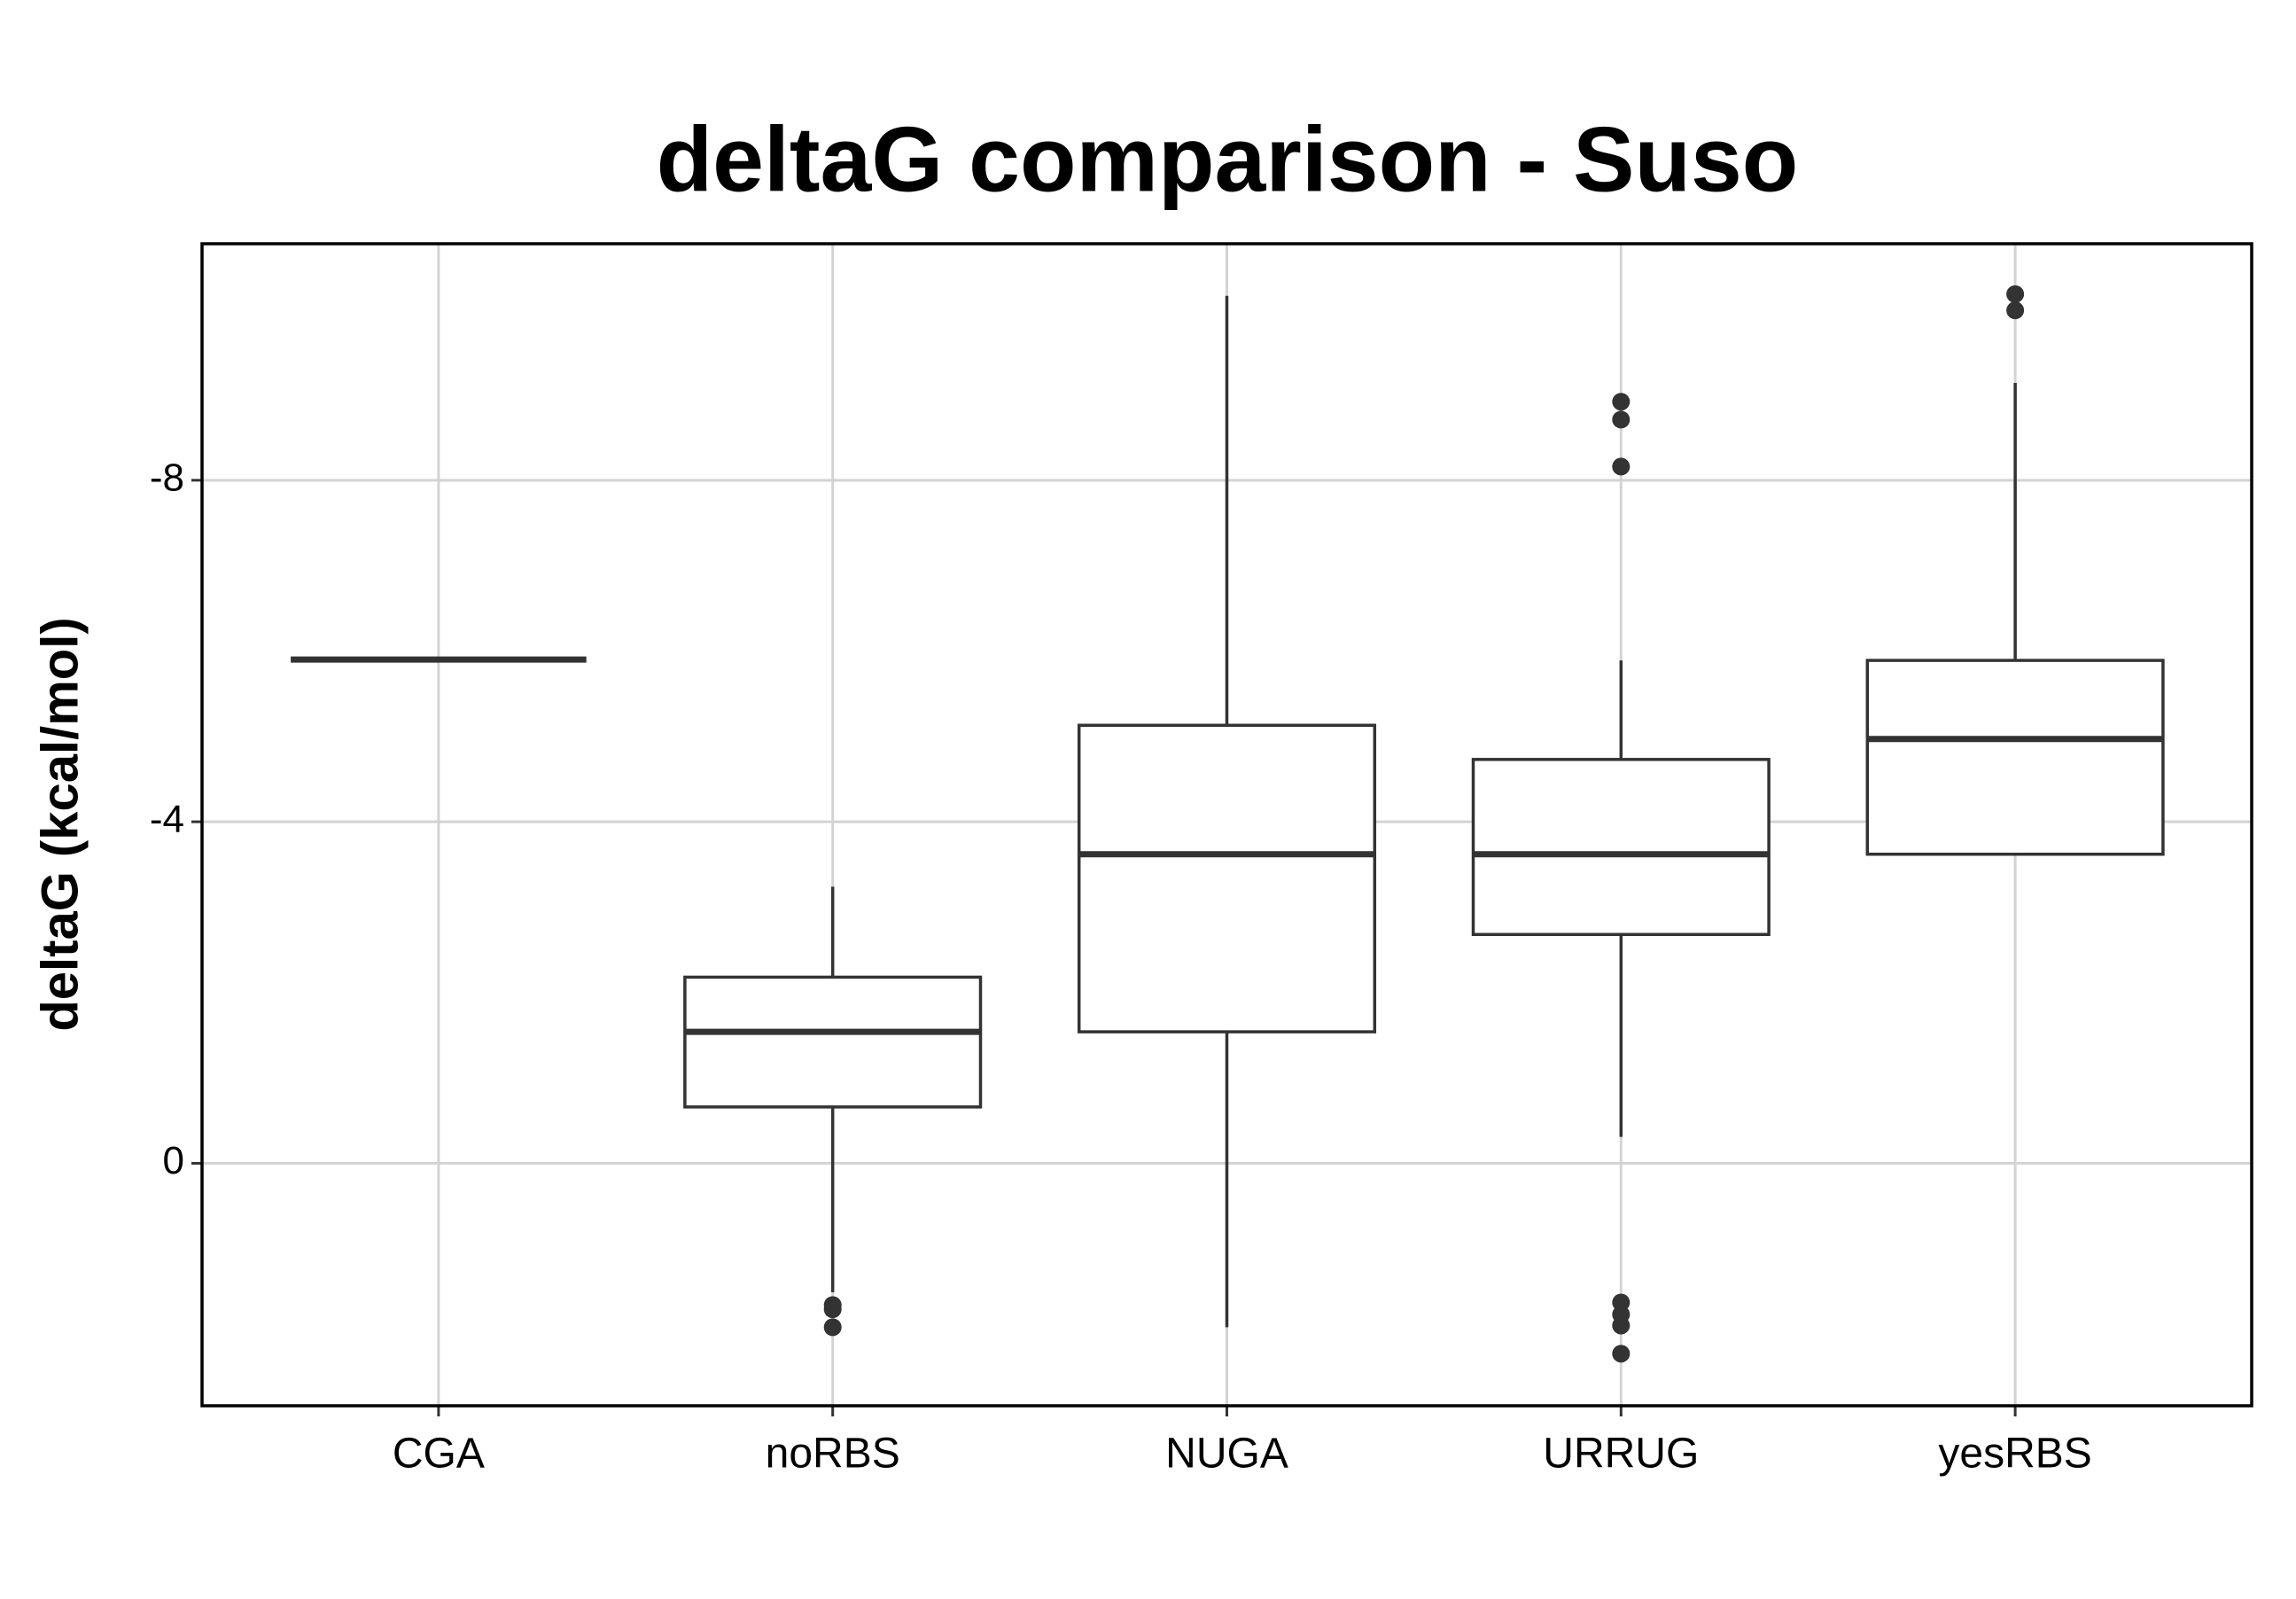 This screenshot has width=2296, height=1599. Describe the element at coordinates (60, 824) in the screenshot. I see `y-axis-label: deltaG (kcal/mol)` at that location.